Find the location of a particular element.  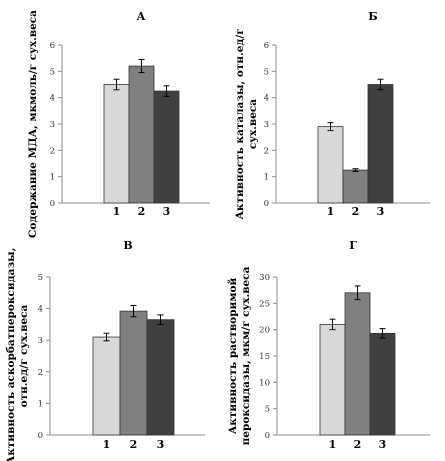

chart-3-y-tick-label: 2 is located at coordinates (40, 373).